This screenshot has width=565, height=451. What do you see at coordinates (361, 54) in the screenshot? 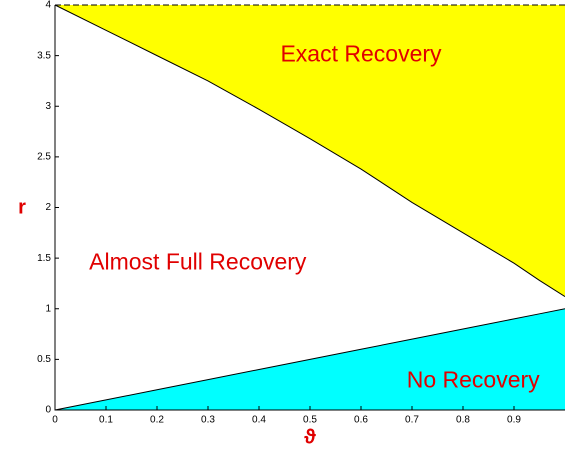
I see `annotation: Exact Recovery` at bounding box center [361, 54].